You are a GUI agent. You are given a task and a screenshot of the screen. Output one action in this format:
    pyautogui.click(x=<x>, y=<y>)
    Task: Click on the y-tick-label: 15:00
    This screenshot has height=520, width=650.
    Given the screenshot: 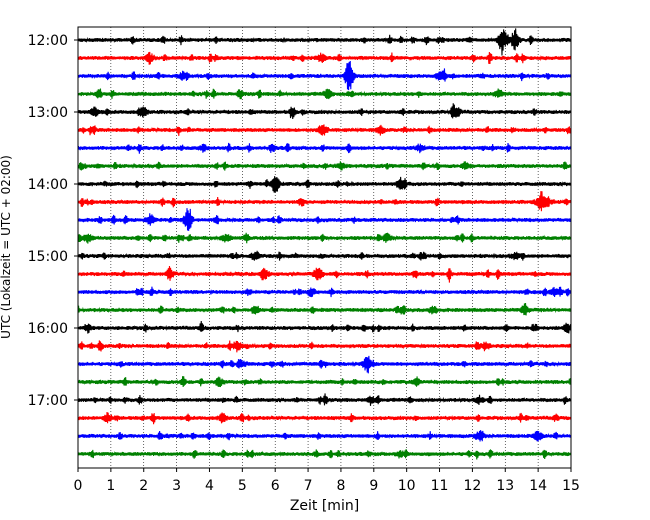 What is the action you would take?
    pyautogui.click(x=48, y=257)
    